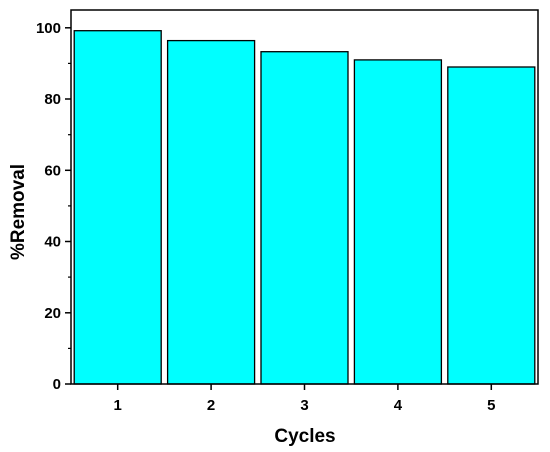 The image size is (550, 452). Describe the element at coordinates (491, 405) in the screenshot. I see `x-tick-label: 5` at that location.